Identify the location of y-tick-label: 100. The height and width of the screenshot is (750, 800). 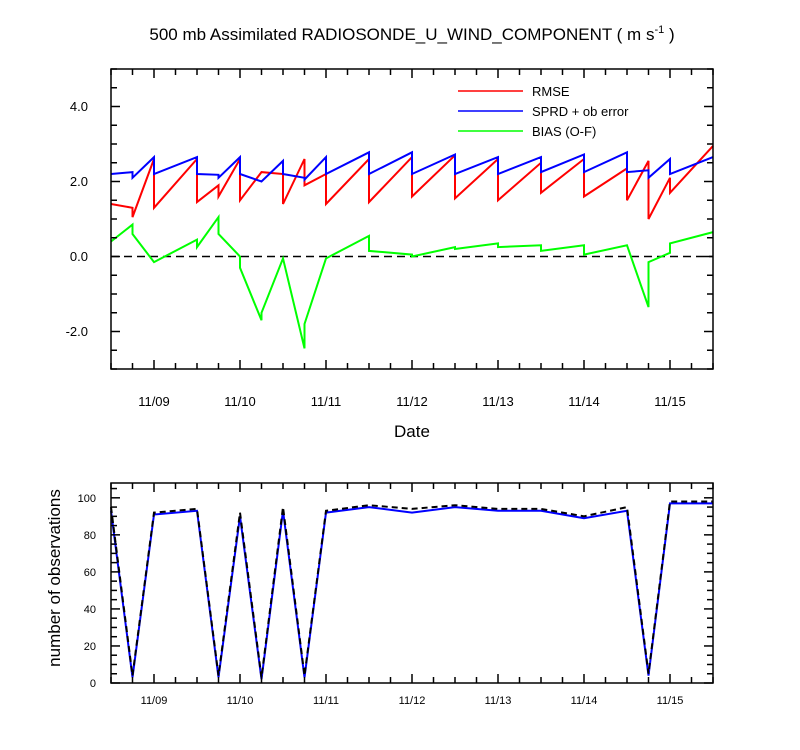
(87, 499).